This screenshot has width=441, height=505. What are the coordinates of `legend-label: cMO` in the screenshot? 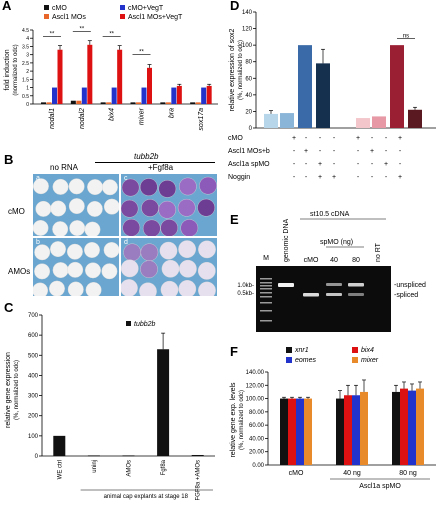 It's located at (59, 8).